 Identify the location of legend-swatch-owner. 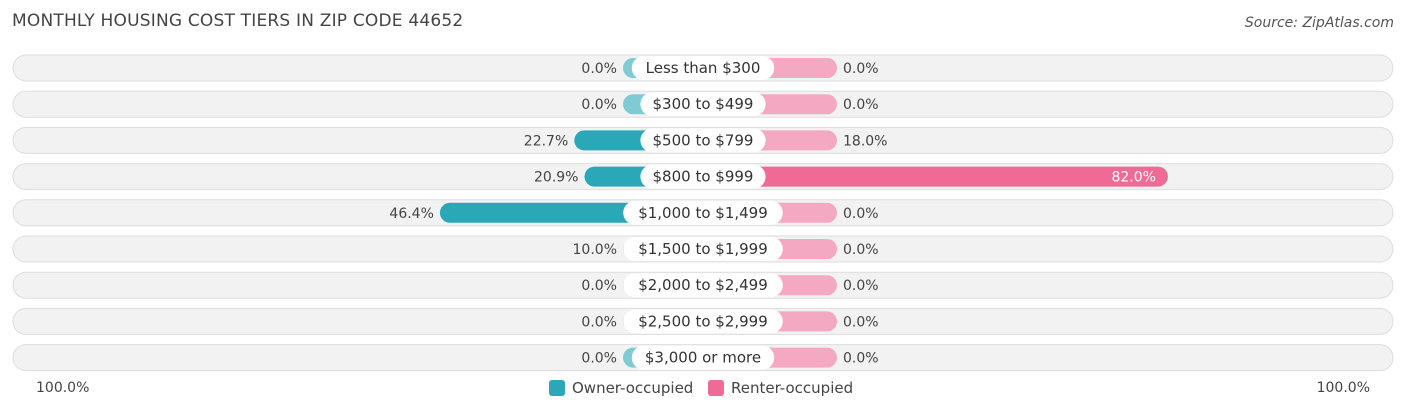
(557, 388).